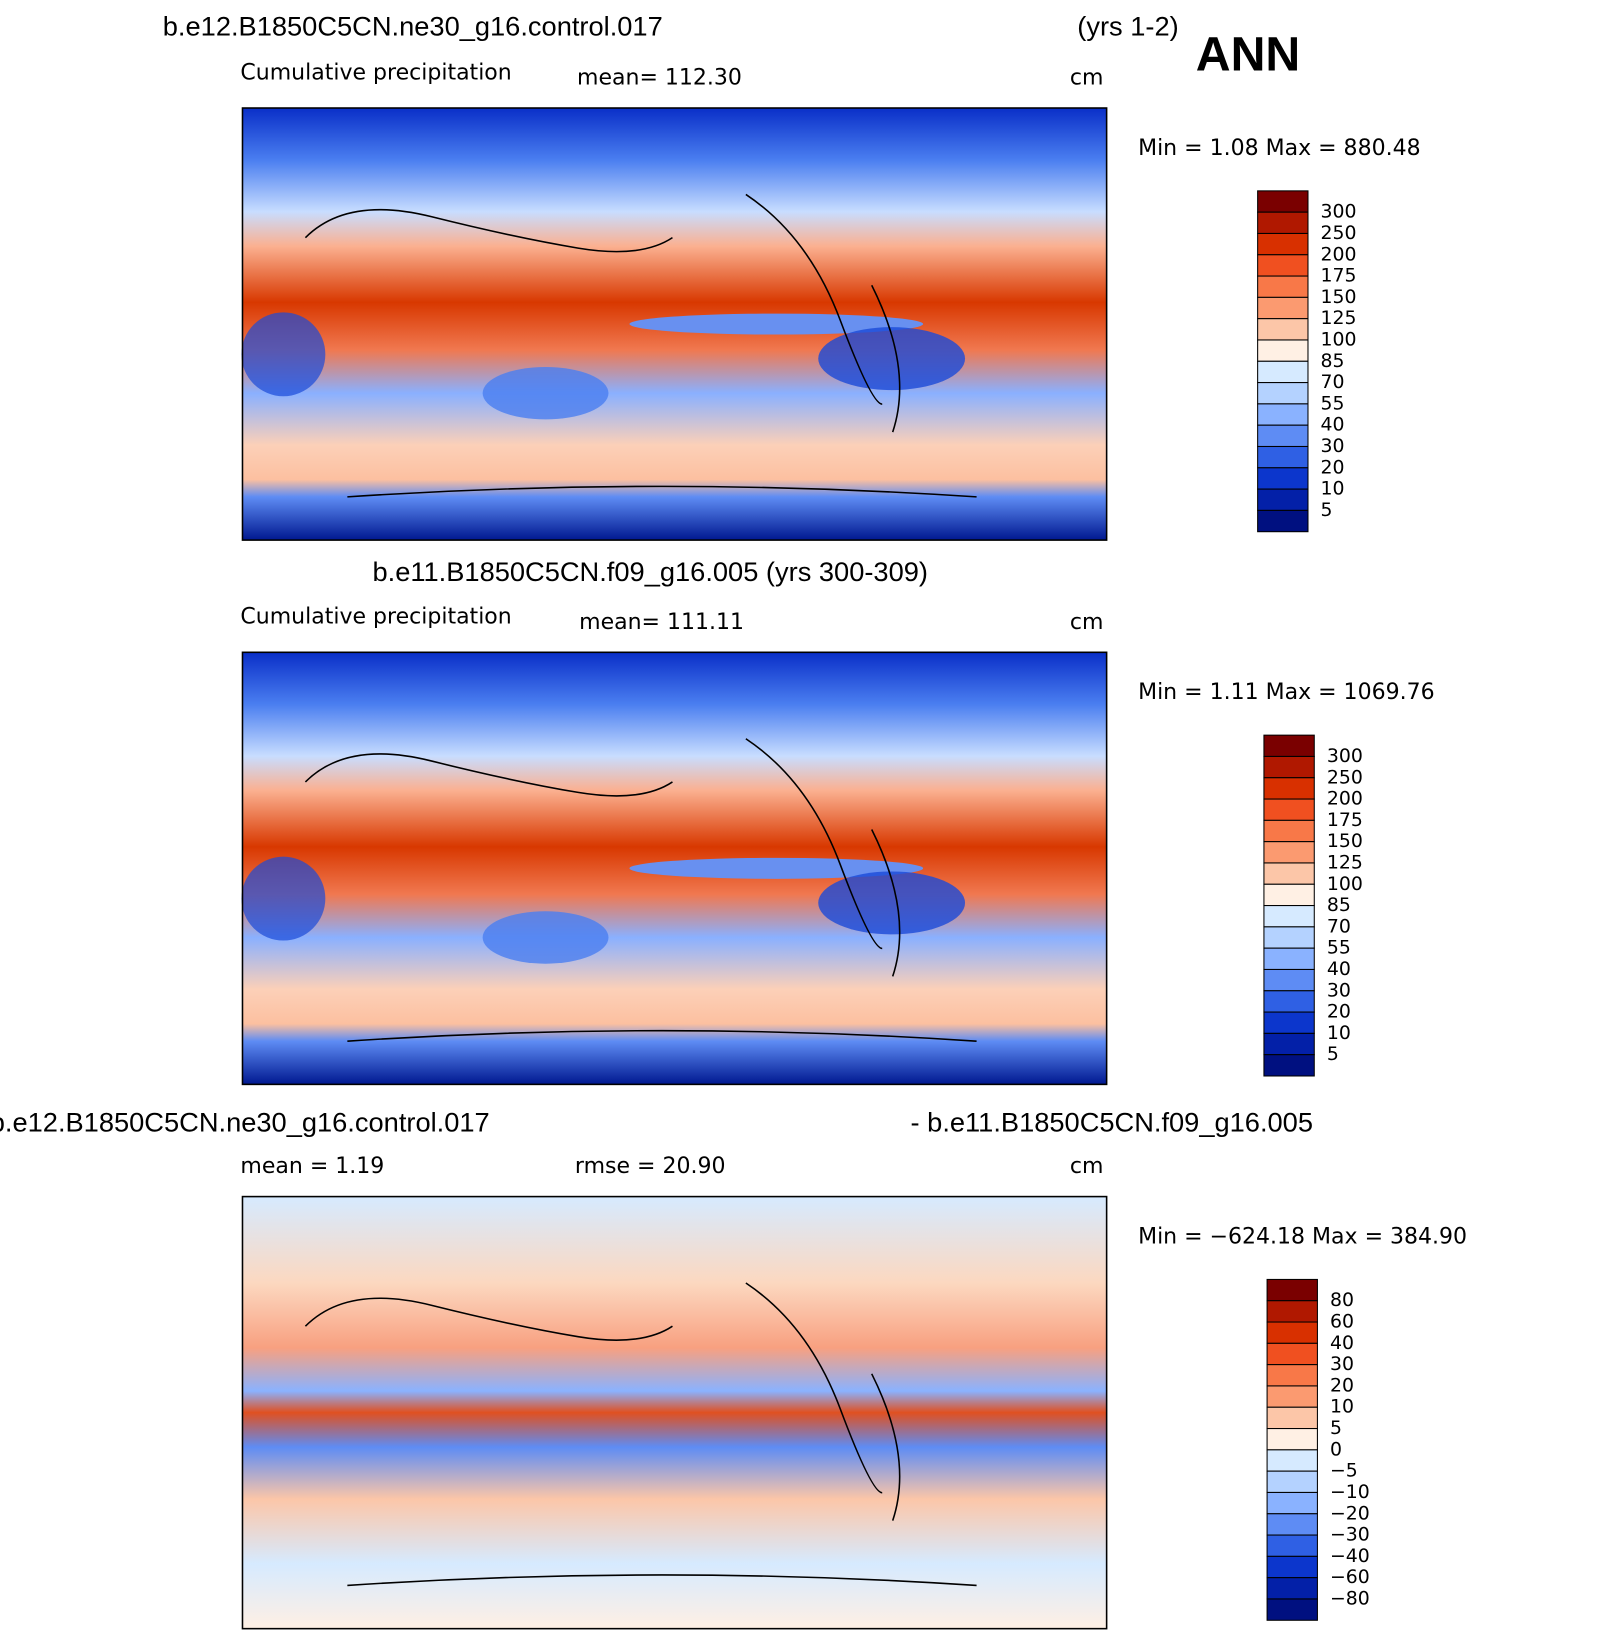 The height and width of the screenshot is (1636, 1605). What do you see at coordinates (1350, 1577) in the screenshot?
I see `colorbar-label: −60` at bounding box center [1350, 1577].